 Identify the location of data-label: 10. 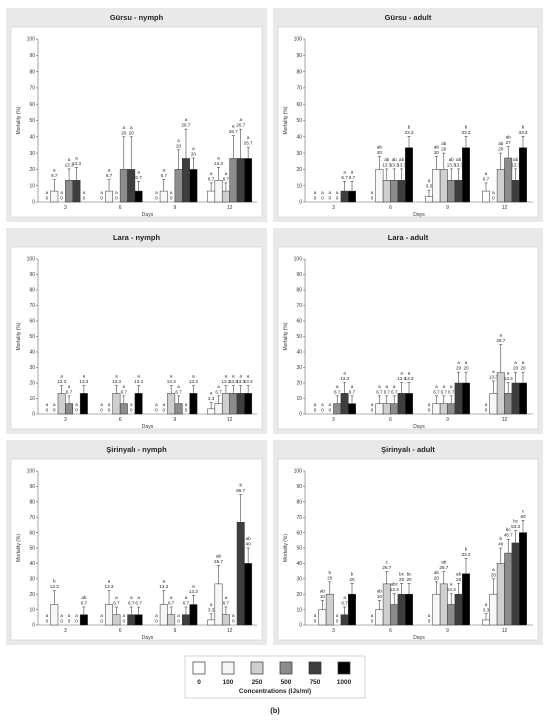
(323, 596).